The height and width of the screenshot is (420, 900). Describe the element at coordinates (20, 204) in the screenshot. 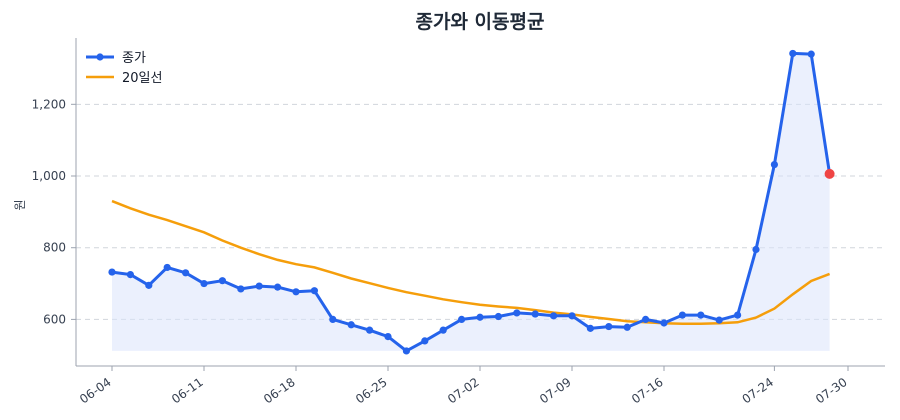

I see `y-axis-label: 원` at that location.